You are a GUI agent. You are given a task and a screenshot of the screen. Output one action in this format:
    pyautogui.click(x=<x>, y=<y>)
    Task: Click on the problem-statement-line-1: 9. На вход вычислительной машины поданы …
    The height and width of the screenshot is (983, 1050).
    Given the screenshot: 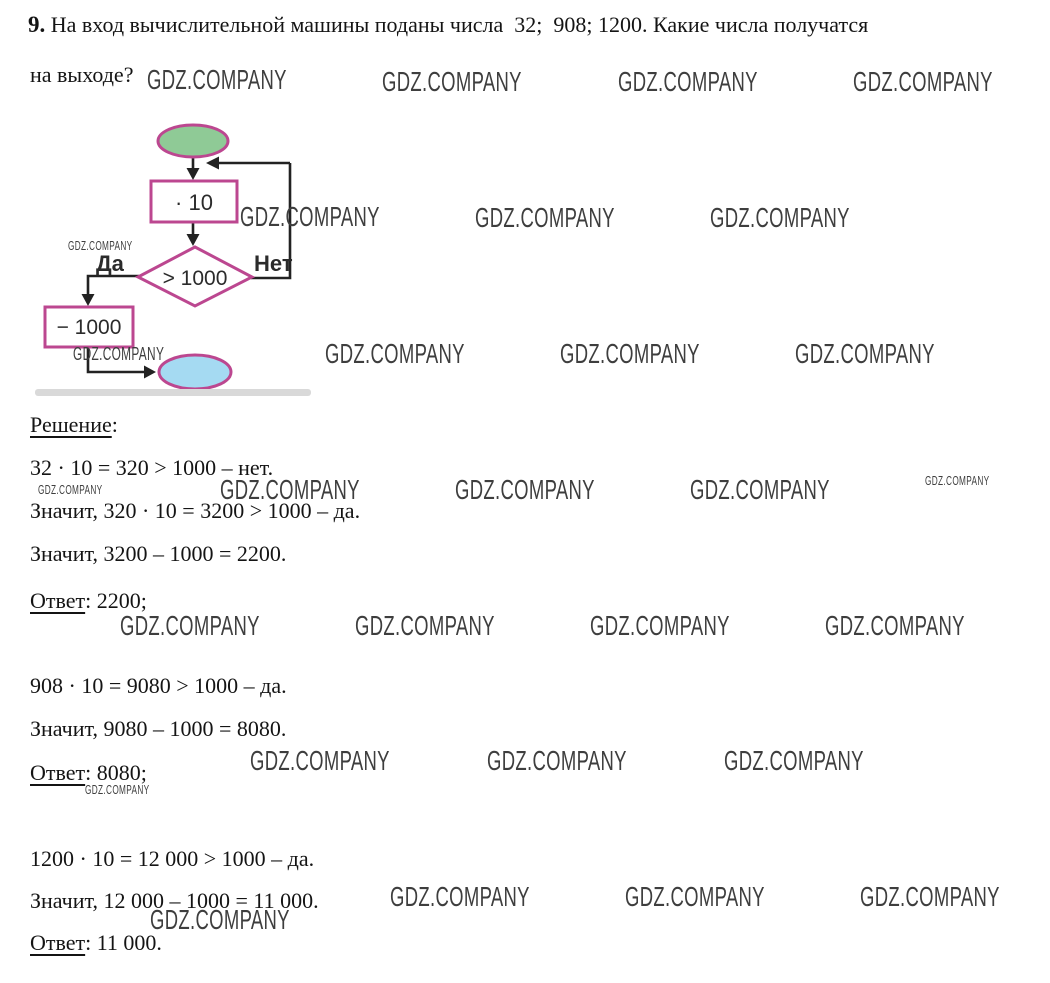 What is the action you would take?
    pyautogui.click(x=448, y=25)
    